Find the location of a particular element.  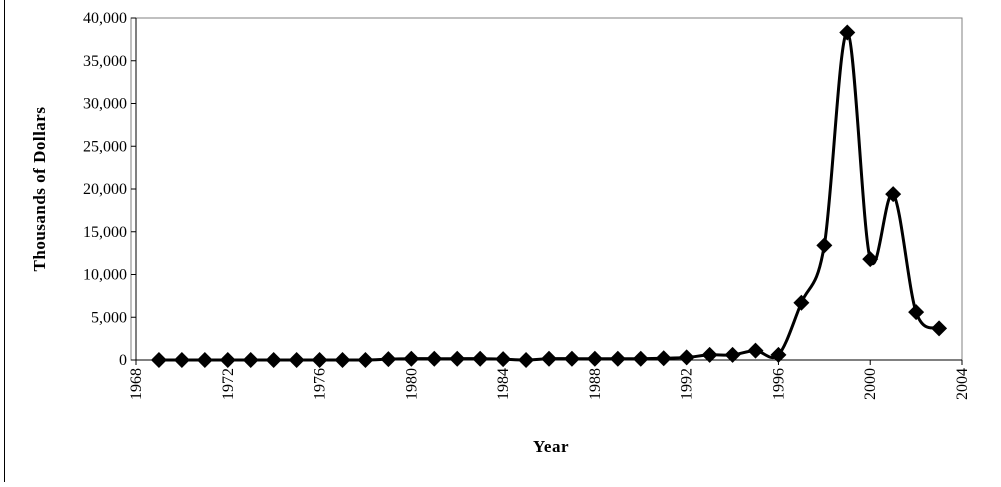

x-tick-label: 1984 is located at coordinates (503, 384).